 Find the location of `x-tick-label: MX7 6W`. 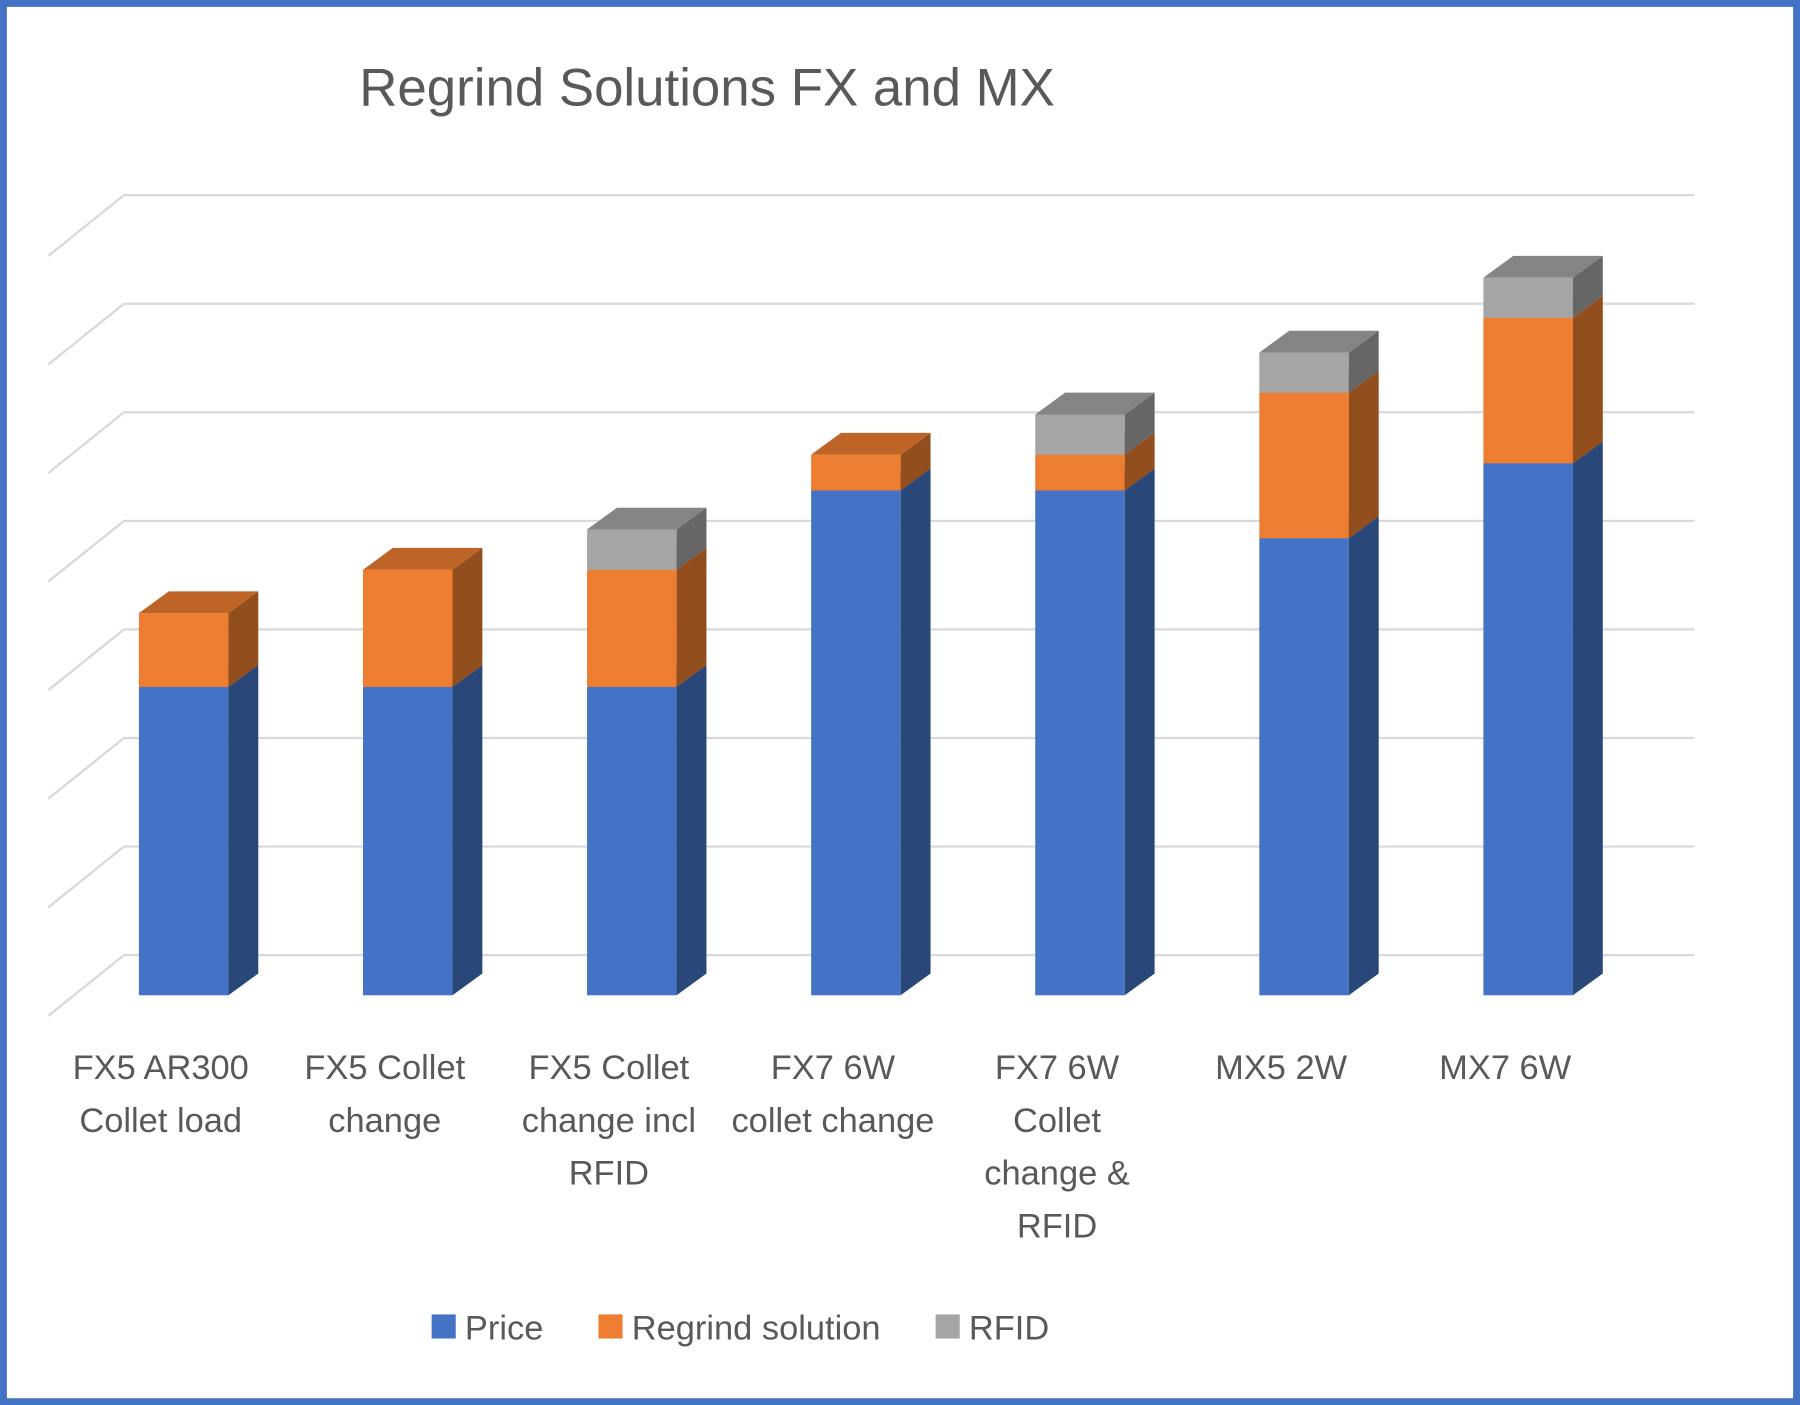

x-tick-label: MX7 6W is located at coordinates (1505, 1068).